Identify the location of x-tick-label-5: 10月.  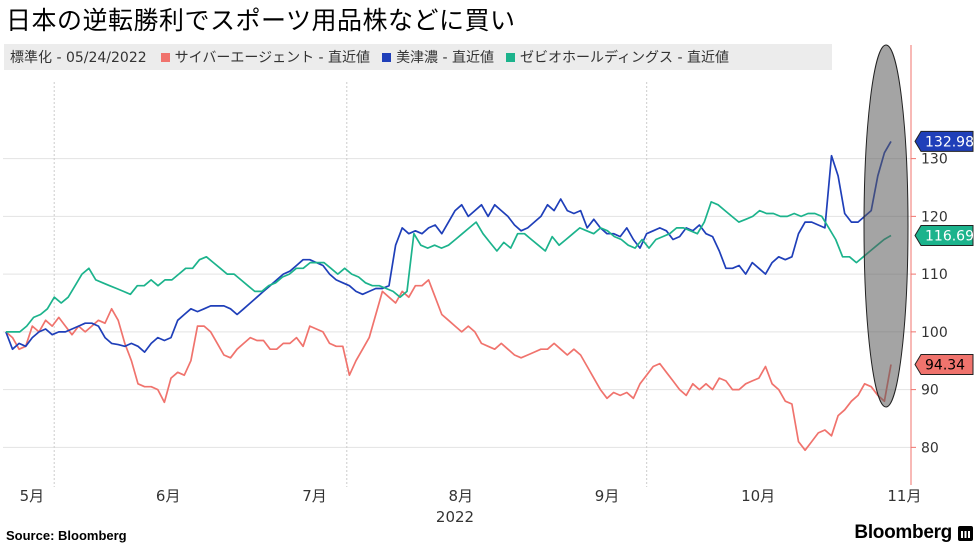
(758, 496).